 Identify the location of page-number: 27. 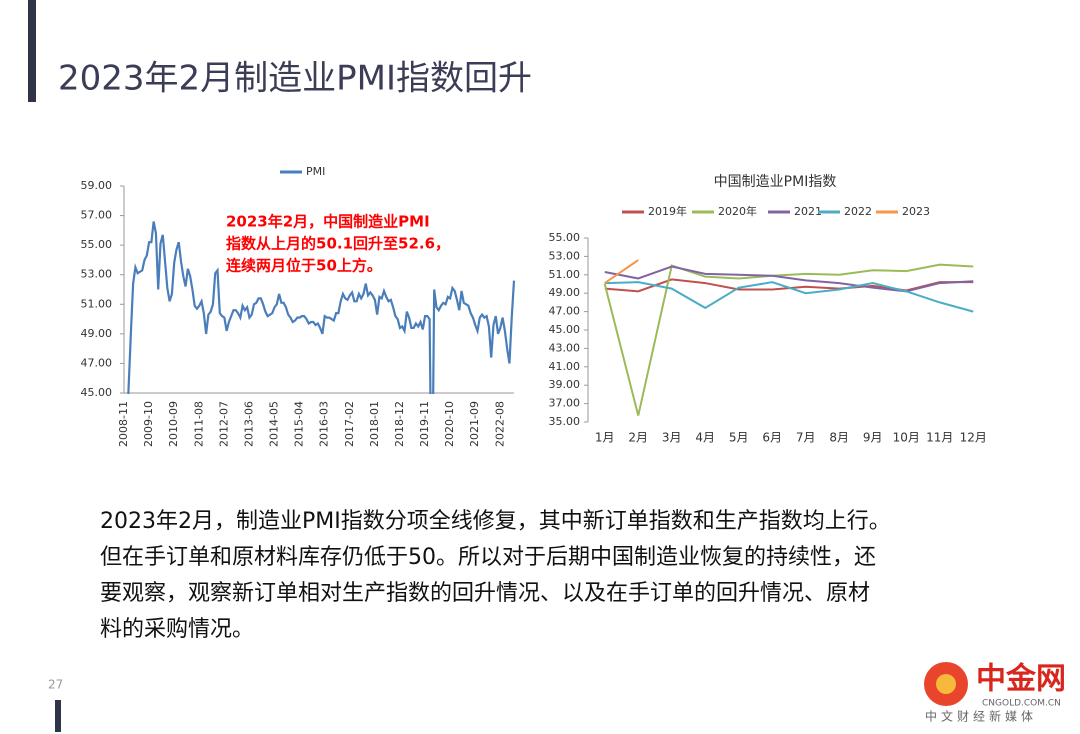
(55, 685).